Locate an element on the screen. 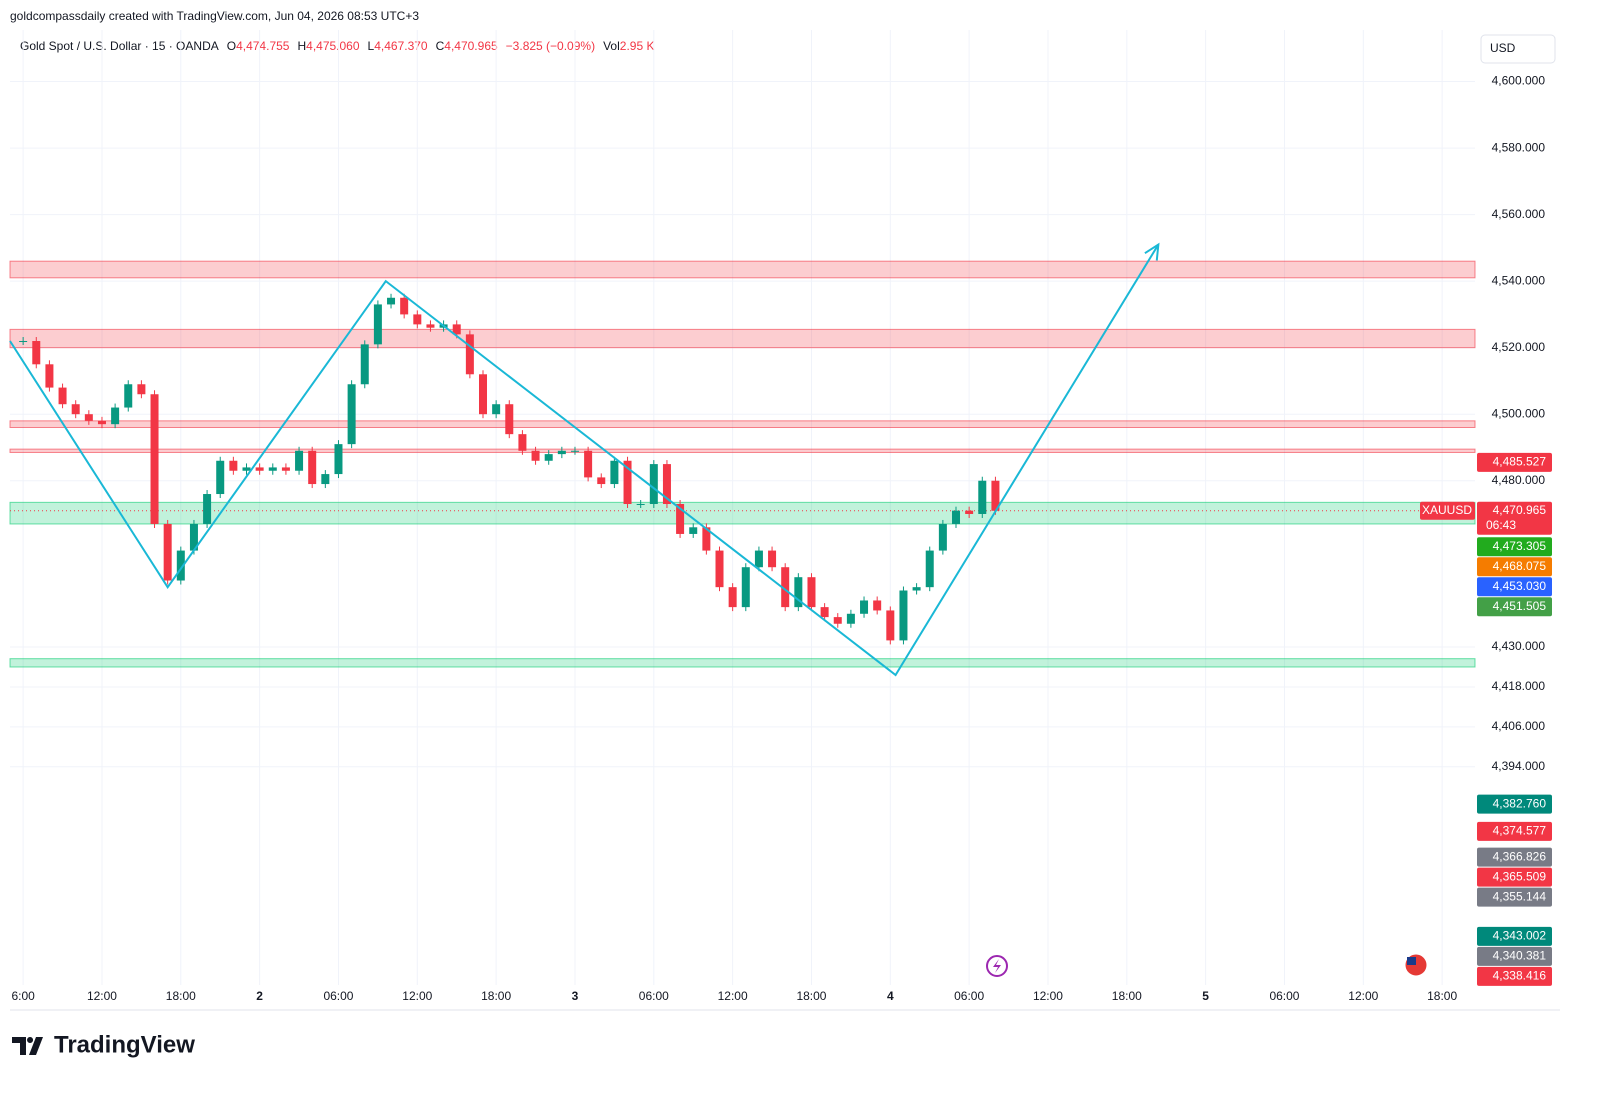  x-tick-label: 5 is located at coordinates (1205, 996).